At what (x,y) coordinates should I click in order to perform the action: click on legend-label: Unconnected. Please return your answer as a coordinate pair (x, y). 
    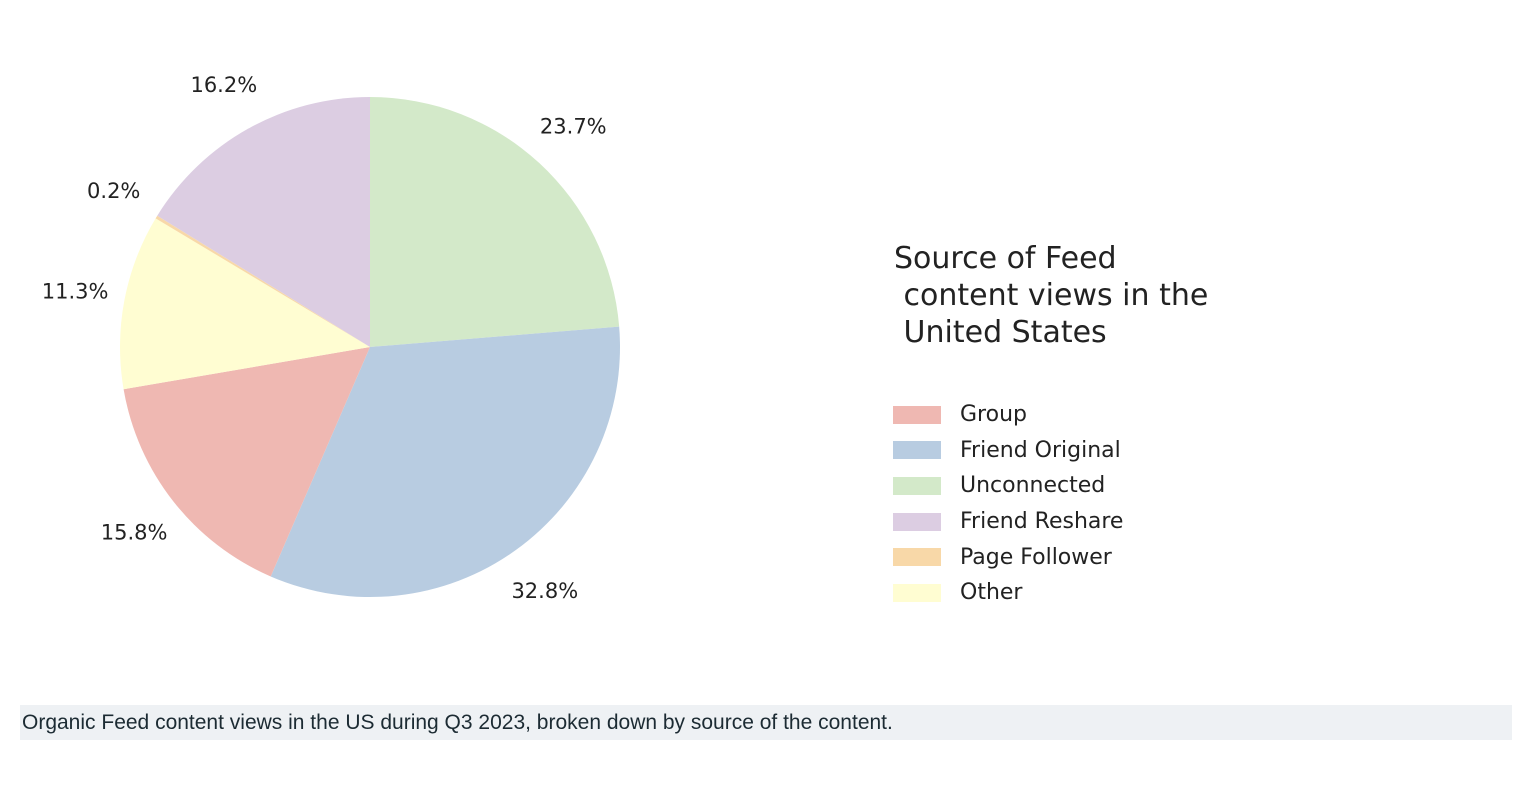
    Looking at the image, I should click on (1033, 486).